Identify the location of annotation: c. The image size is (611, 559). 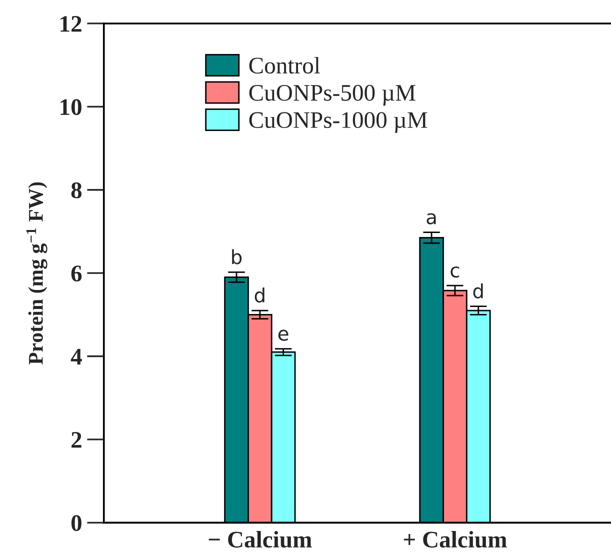
(455, 272).